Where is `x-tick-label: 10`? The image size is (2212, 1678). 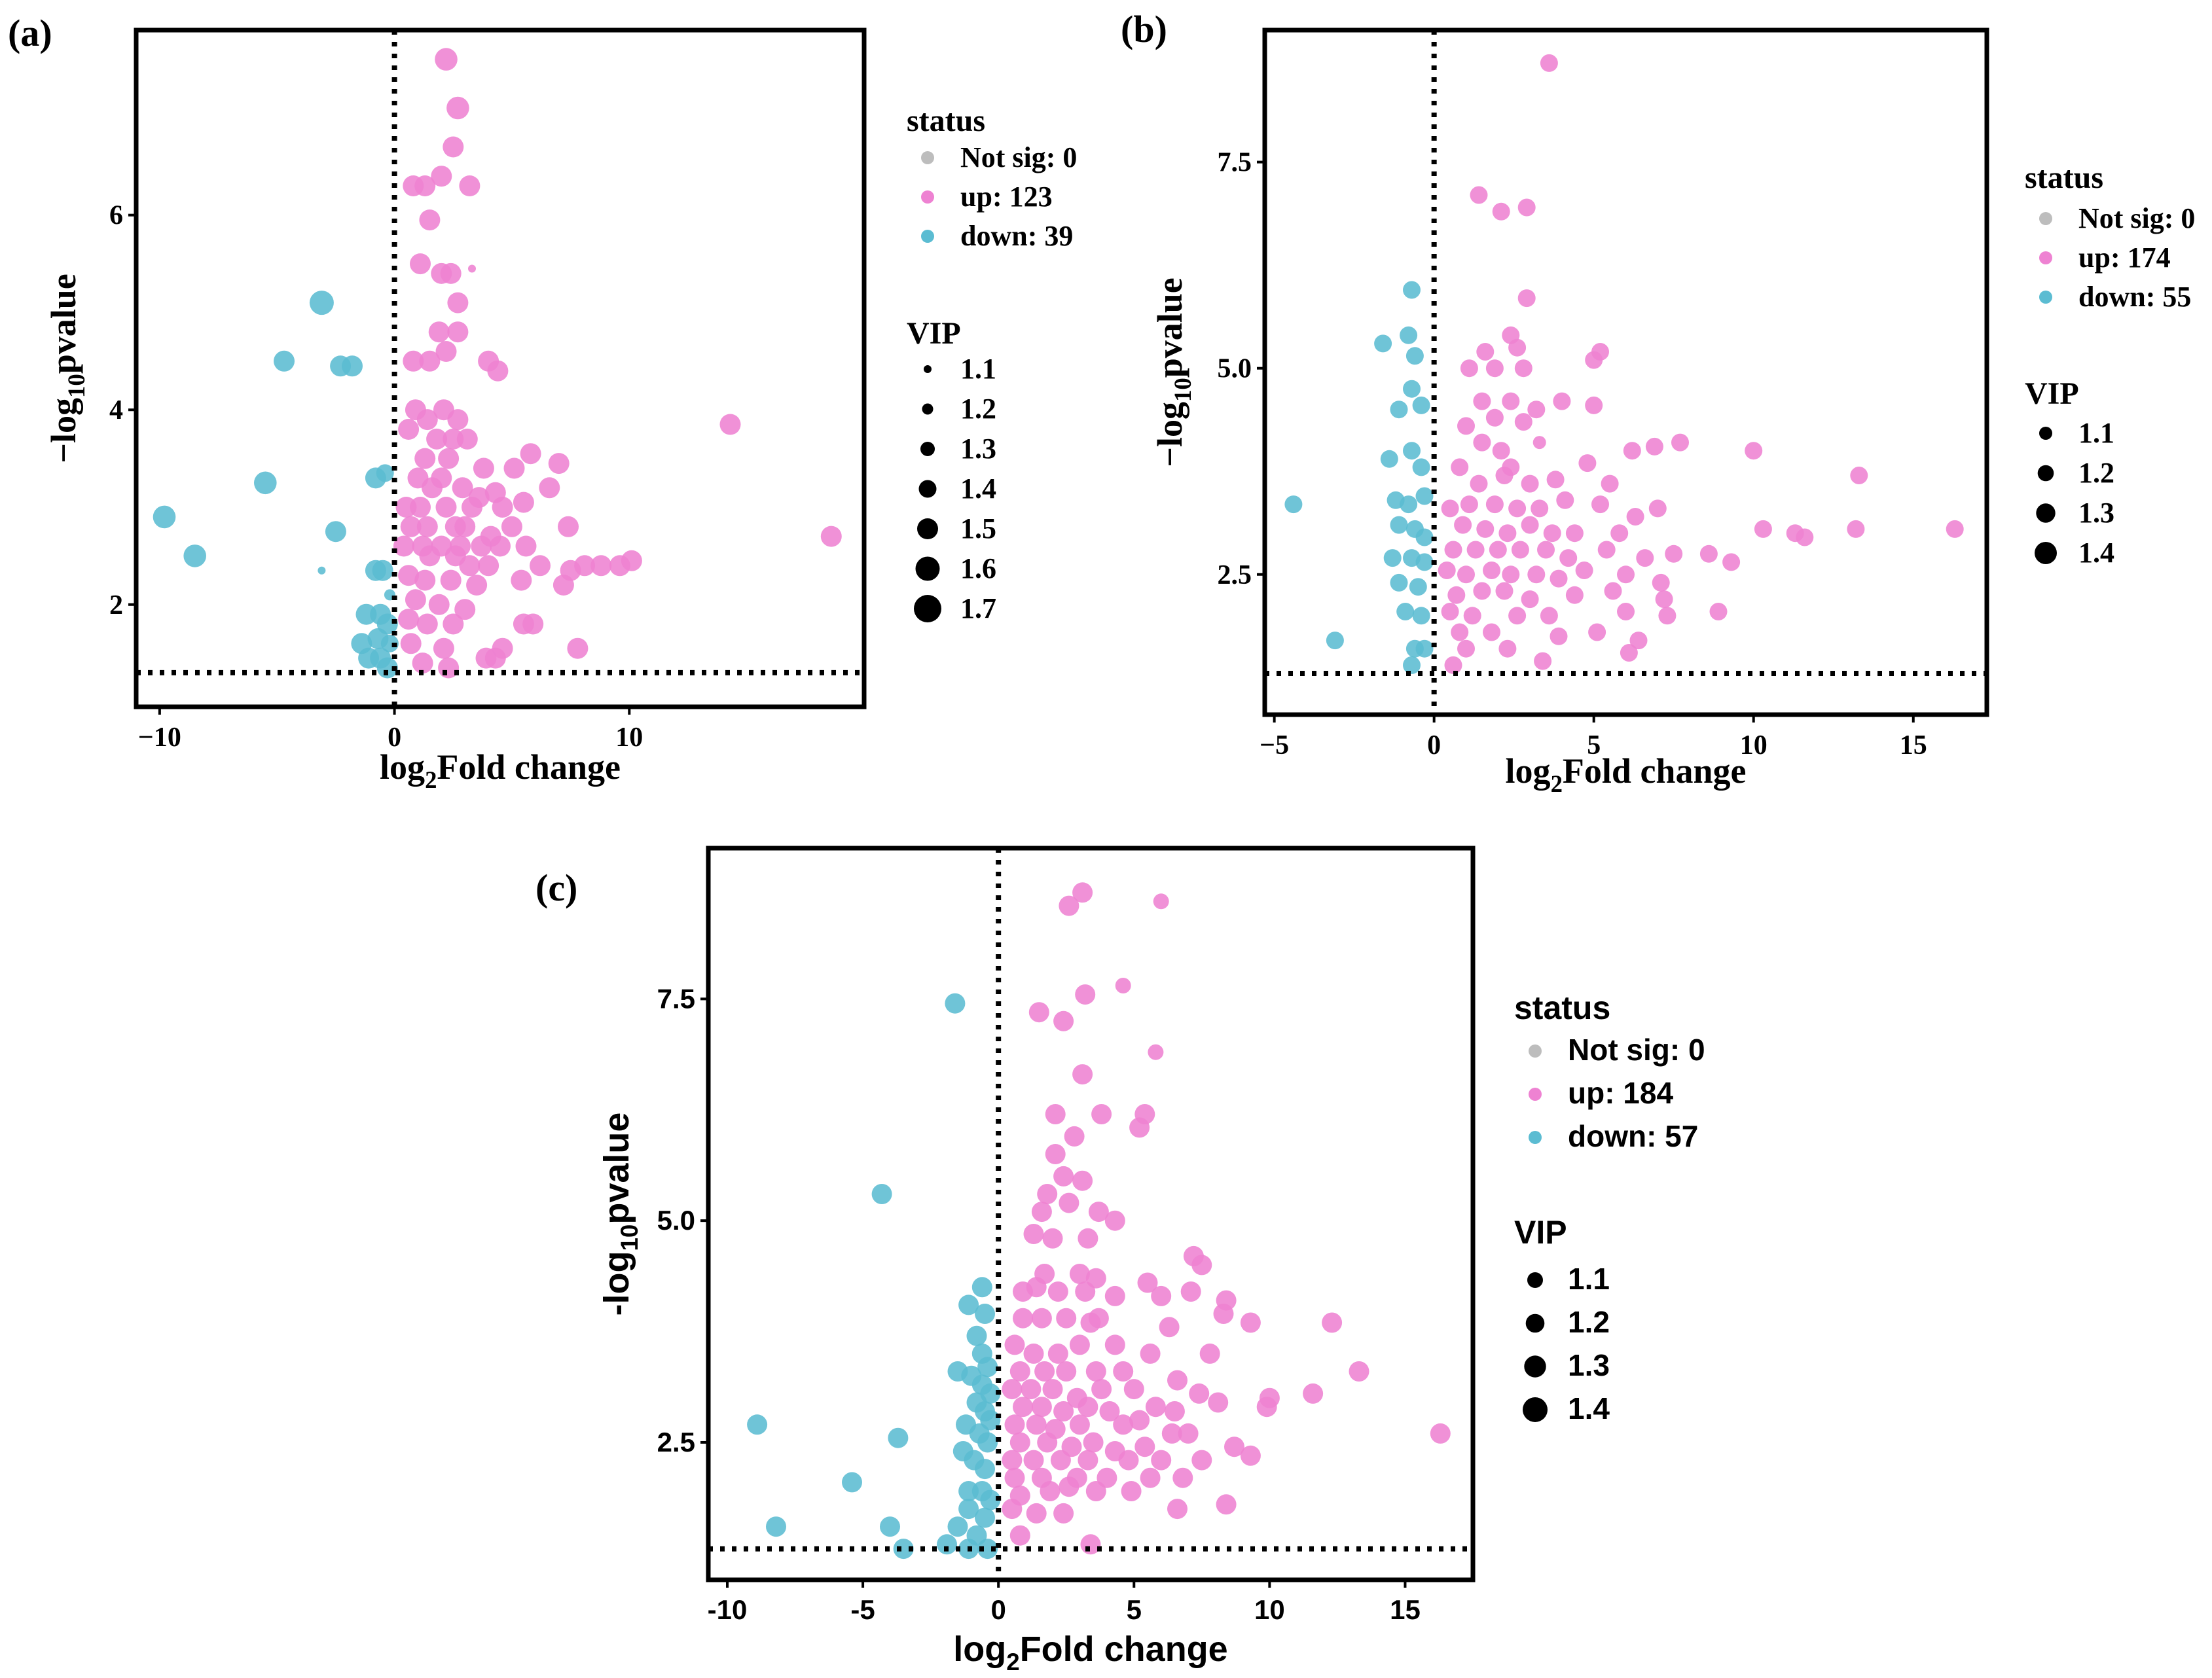 x-tick-label: 10 is located at coordinates (1269, 1609).